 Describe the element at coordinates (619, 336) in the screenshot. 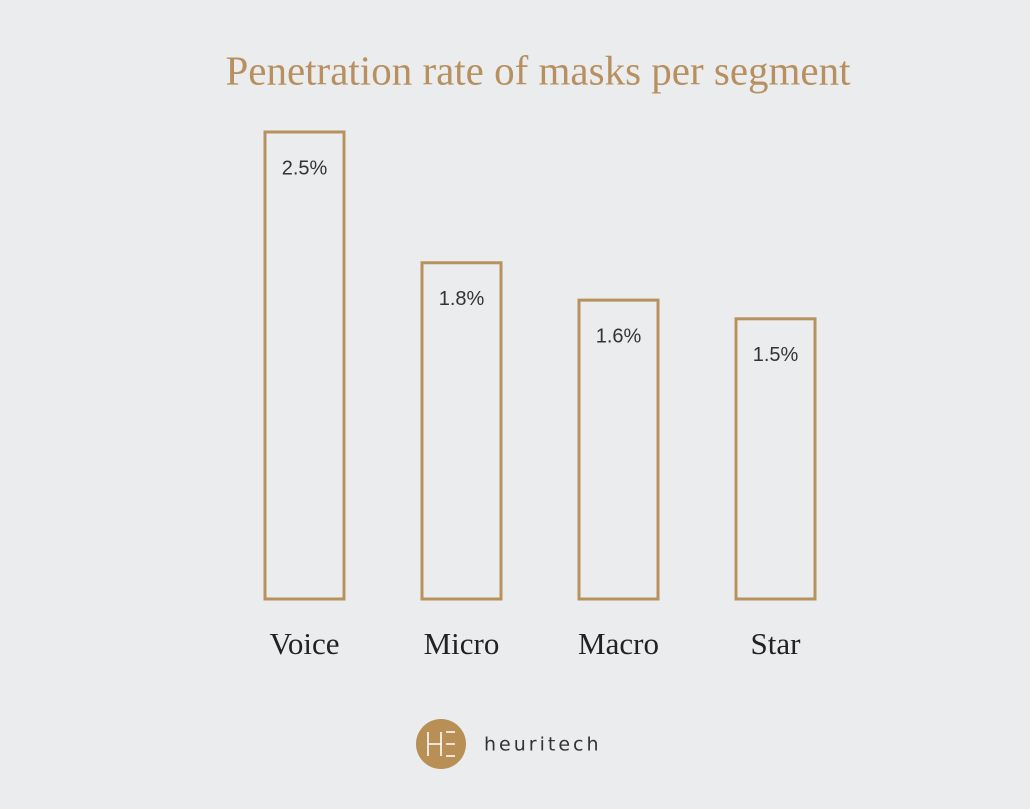

I see `value-label: 1.6%` at that location.